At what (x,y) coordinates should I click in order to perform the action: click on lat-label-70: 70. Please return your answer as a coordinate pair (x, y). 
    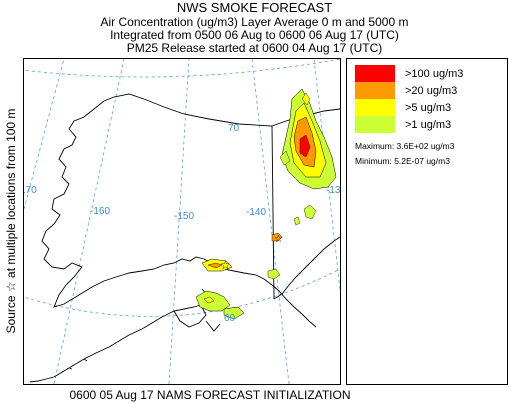
    Looking at the image, I should click on (234, 128).